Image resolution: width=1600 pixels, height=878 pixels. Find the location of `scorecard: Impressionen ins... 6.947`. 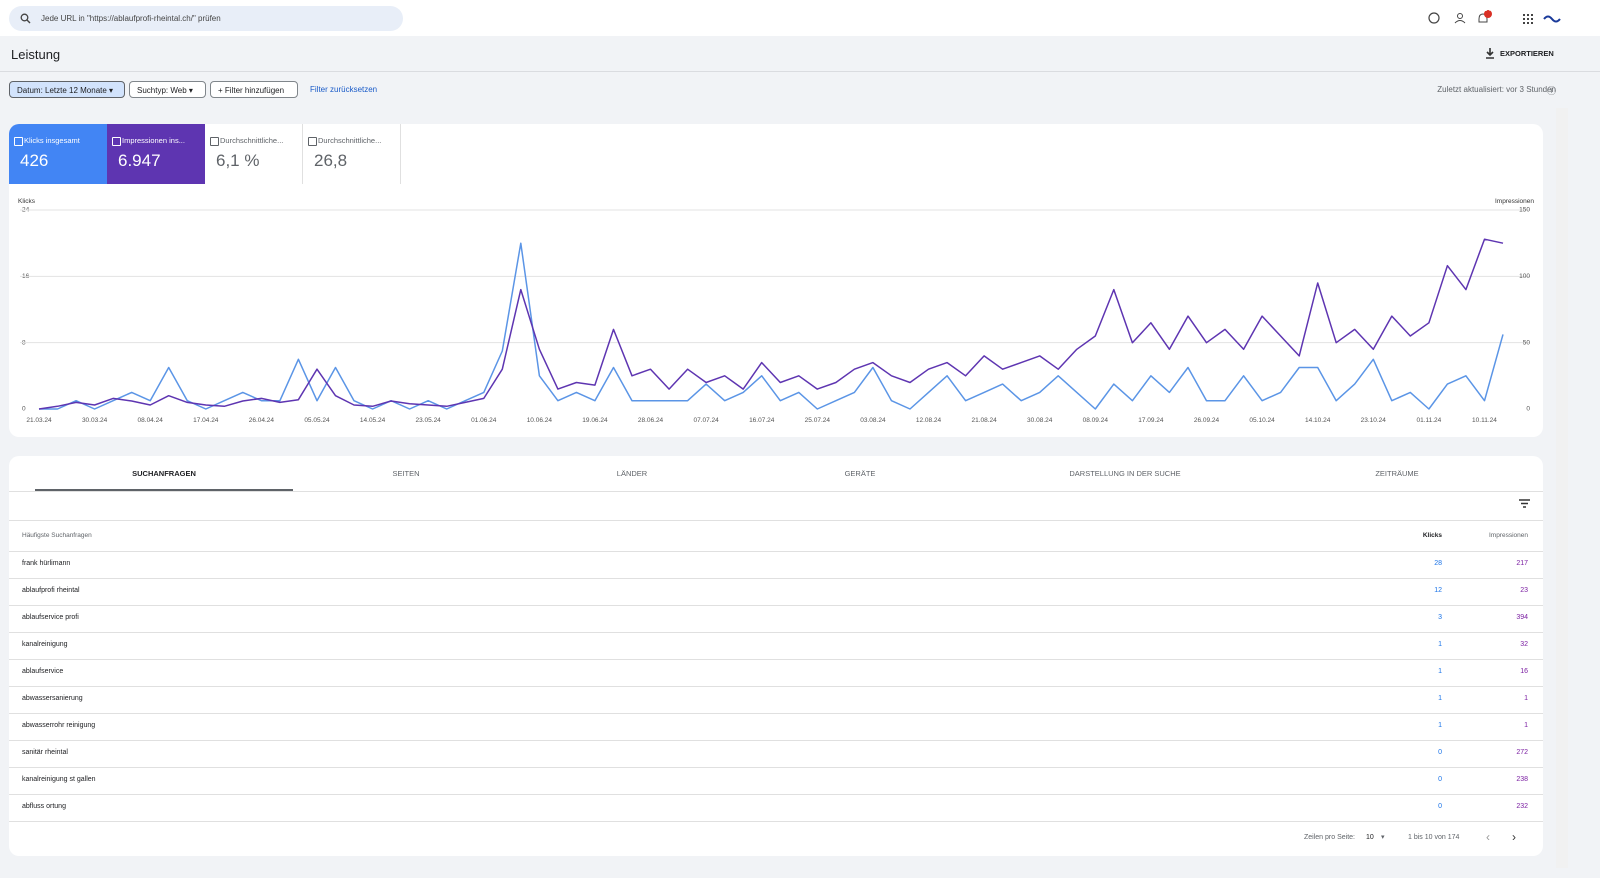

scorecard: Impressionen ins... 6.947 is located at coordinates (156, 154).